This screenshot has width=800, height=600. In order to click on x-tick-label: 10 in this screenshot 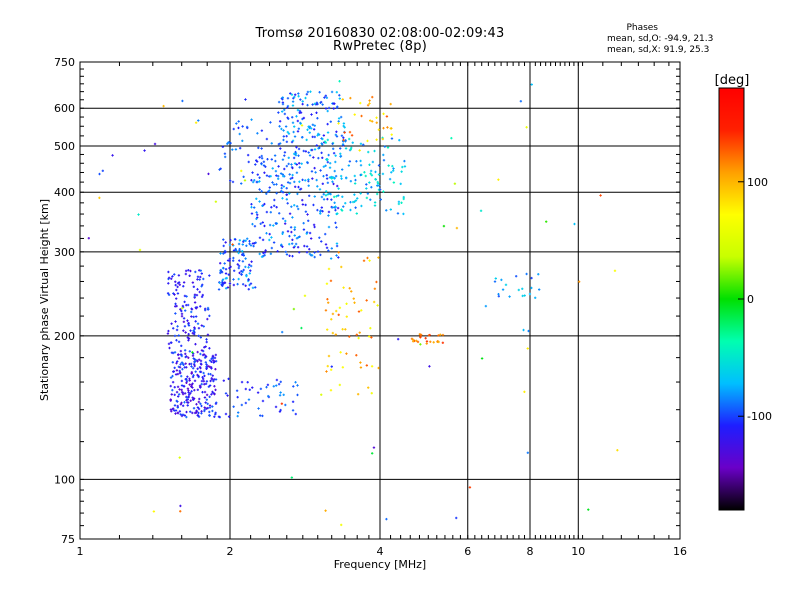, I will do `click(578, 551)`.